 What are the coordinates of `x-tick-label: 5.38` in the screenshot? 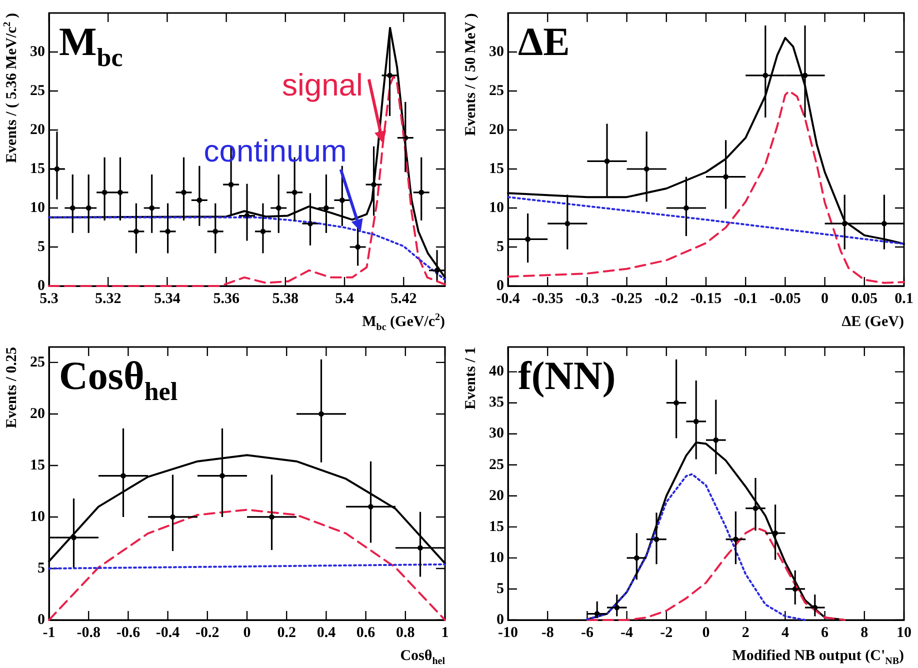 It's located at (285, 298).